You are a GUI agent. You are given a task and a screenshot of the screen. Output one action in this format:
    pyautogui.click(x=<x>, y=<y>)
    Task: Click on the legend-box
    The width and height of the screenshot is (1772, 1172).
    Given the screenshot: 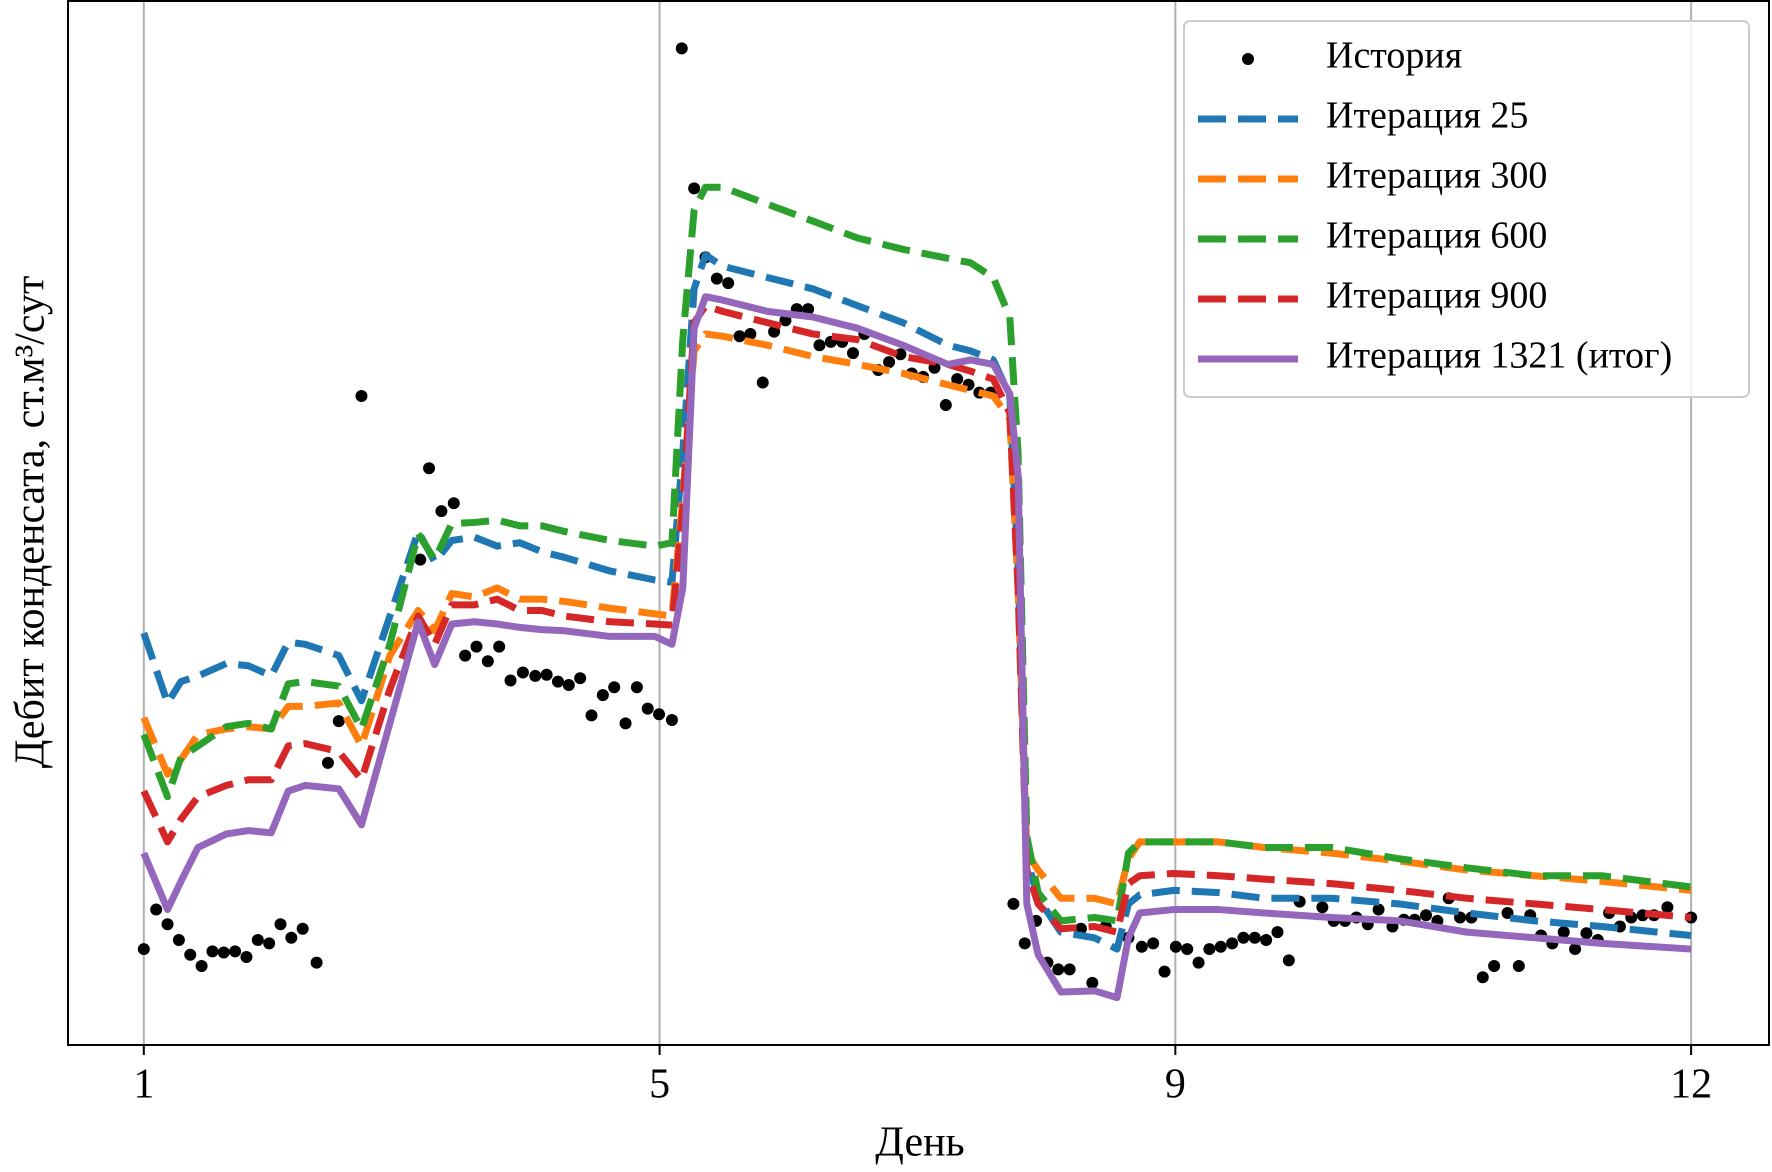 What is the action you would take?
    pyautogui.click(x=1466, y=209)
    